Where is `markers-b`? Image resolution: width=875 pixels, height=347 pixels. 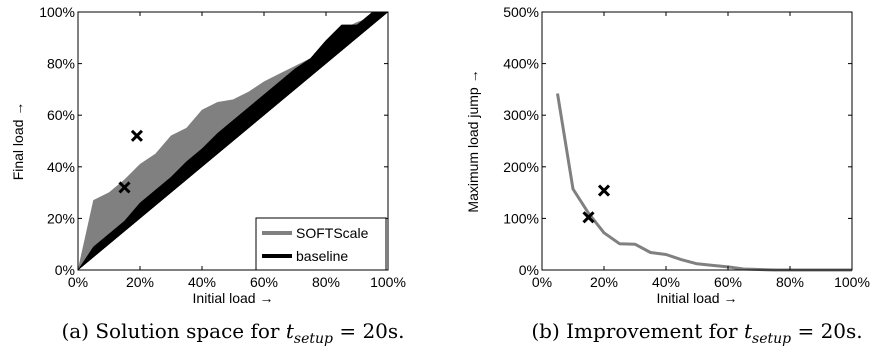 markers-b is located at coordinates (596, 204).